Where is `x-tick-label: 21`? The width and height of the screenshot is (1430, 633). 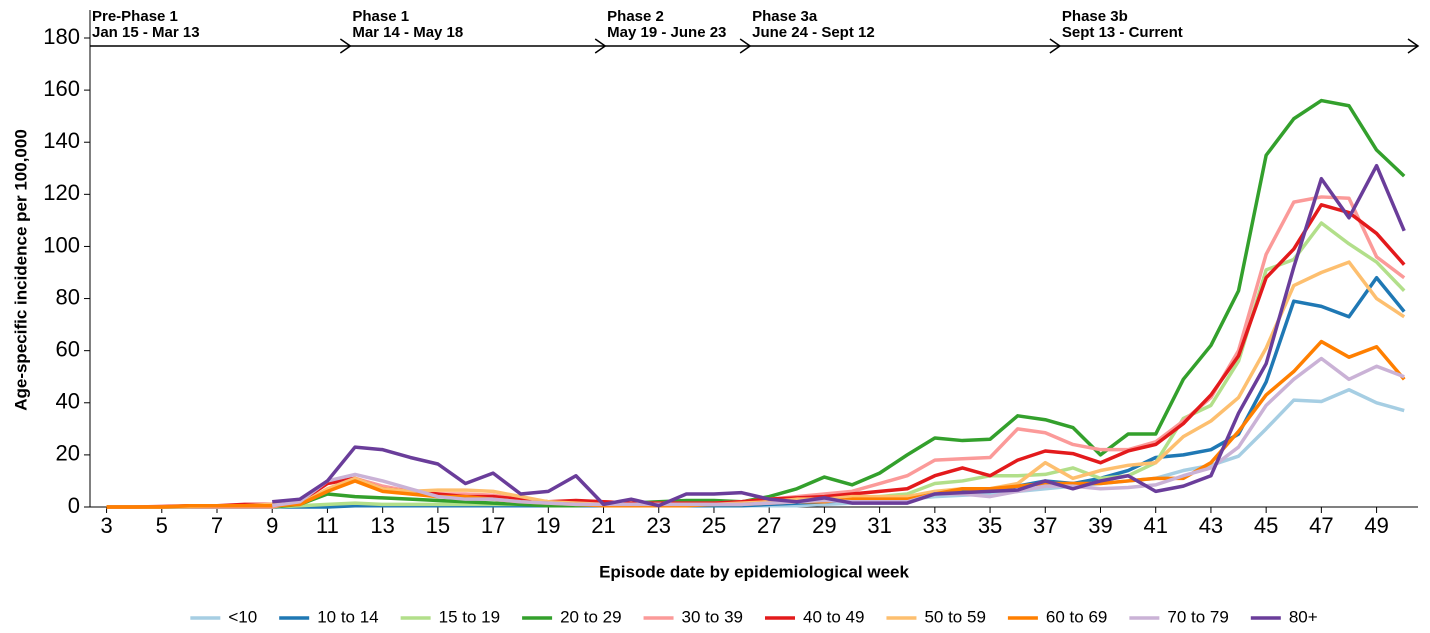 x-tick-label: 21 is located at coordinates (603, 525).